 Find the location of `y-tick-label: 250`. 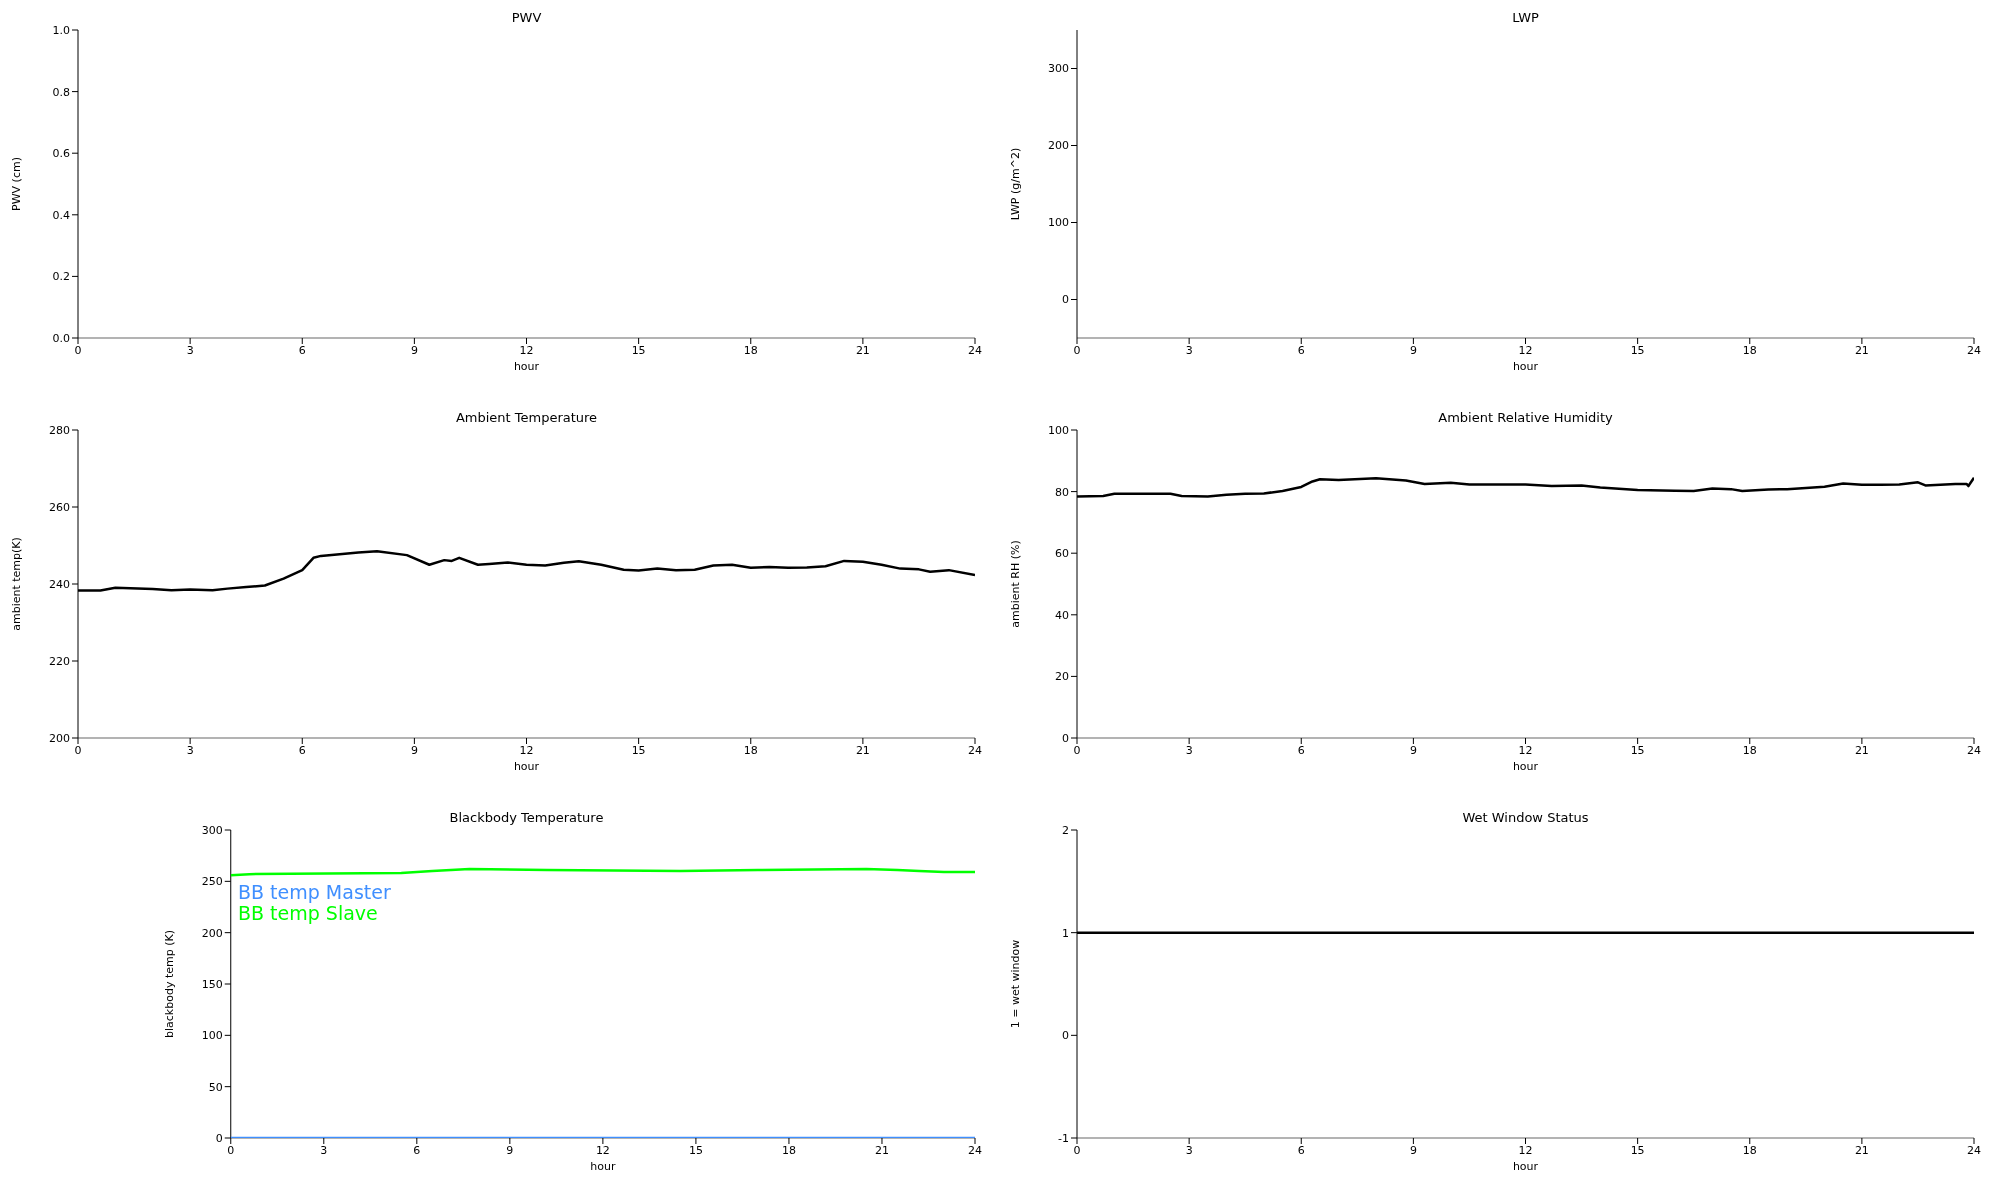

y-tick-label: 250 is located at coordinates (212, 882).